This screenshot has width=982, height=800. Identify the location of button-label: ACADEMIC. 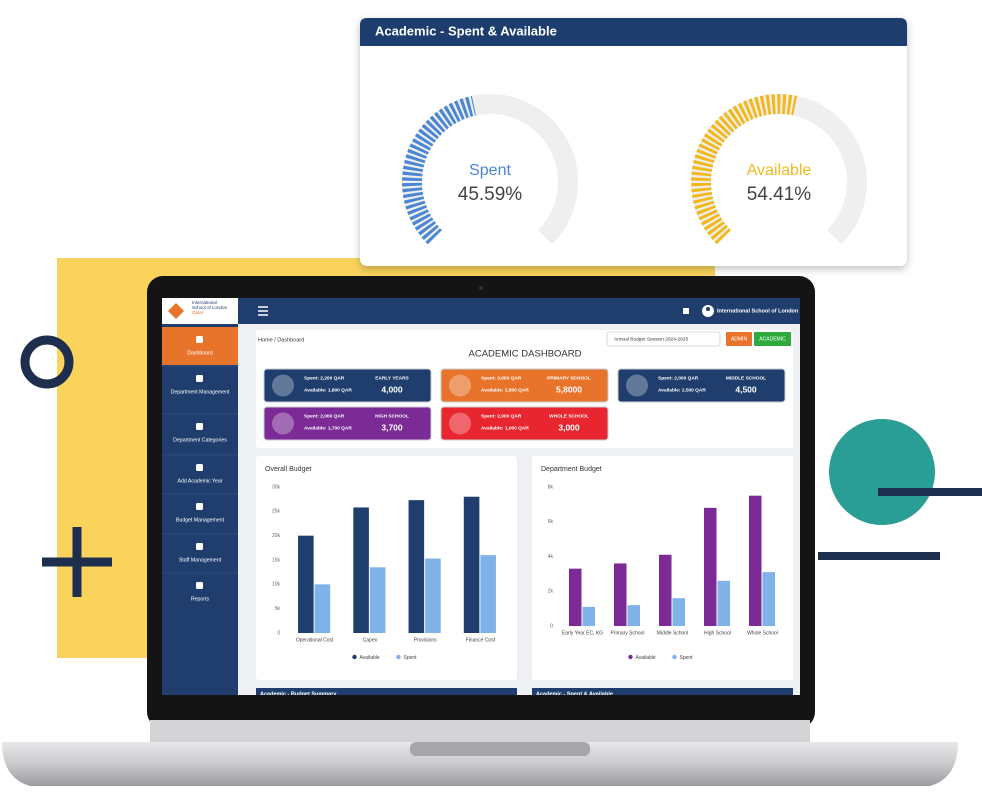
(772, 339).